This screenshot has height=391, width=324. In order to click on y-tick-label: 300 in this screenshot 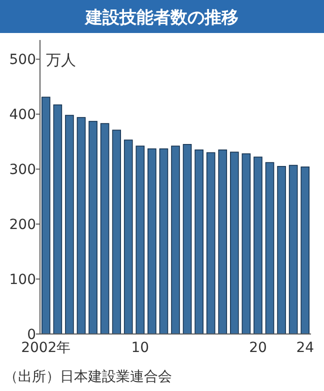, I will do `click(22, 170)`.